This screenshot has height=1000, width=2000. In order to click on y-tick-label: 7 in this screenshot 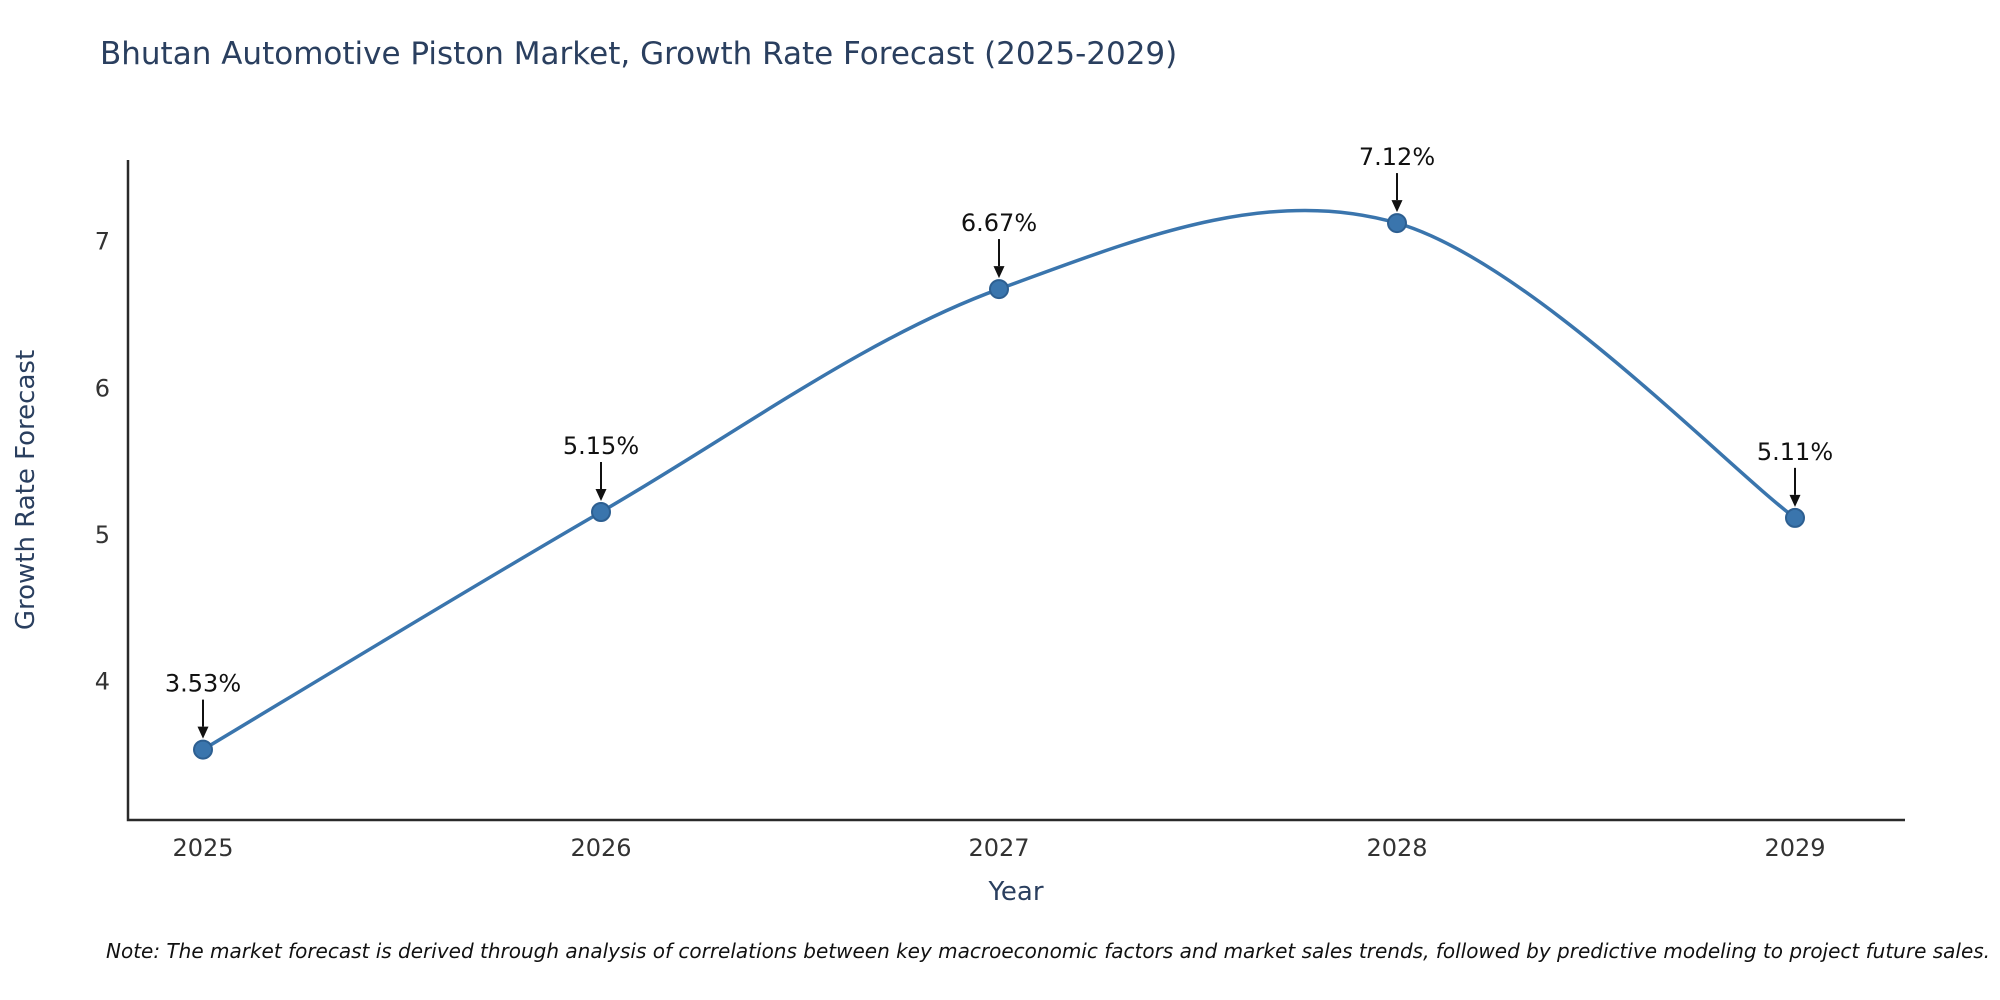, I will do `click(102, 242)`.